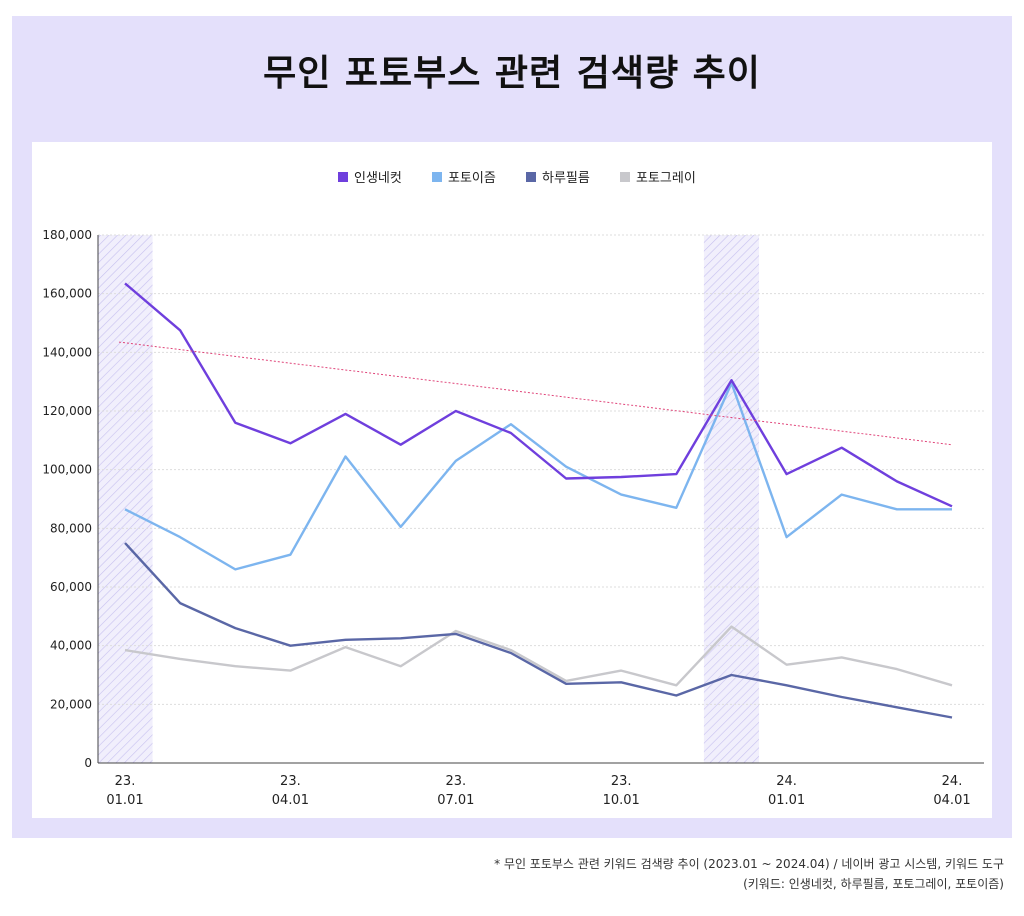 The width and height of the screenshot is (1024, 916). What do you see at coordinates (538, 656) in the screenshot?
I see `series-line-포토그레이` at bounding box center [538, 656].